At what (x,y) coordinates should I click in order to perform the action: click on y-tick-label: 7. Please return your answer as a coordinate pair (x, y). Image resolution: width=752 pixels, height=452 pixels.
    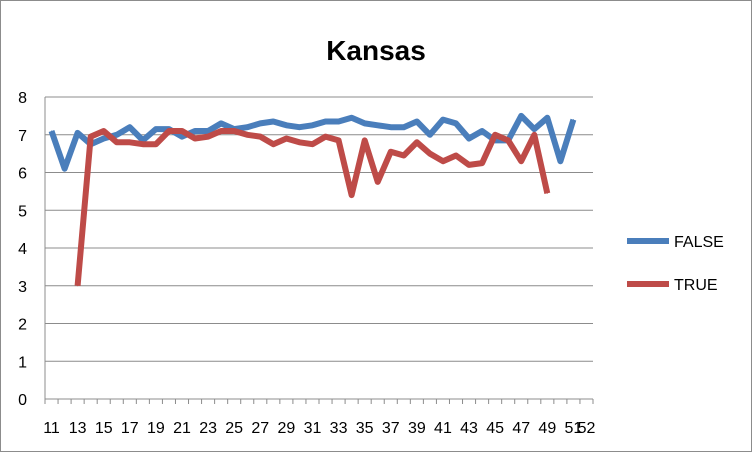
    Looking at the image, I should click on (22, 136).